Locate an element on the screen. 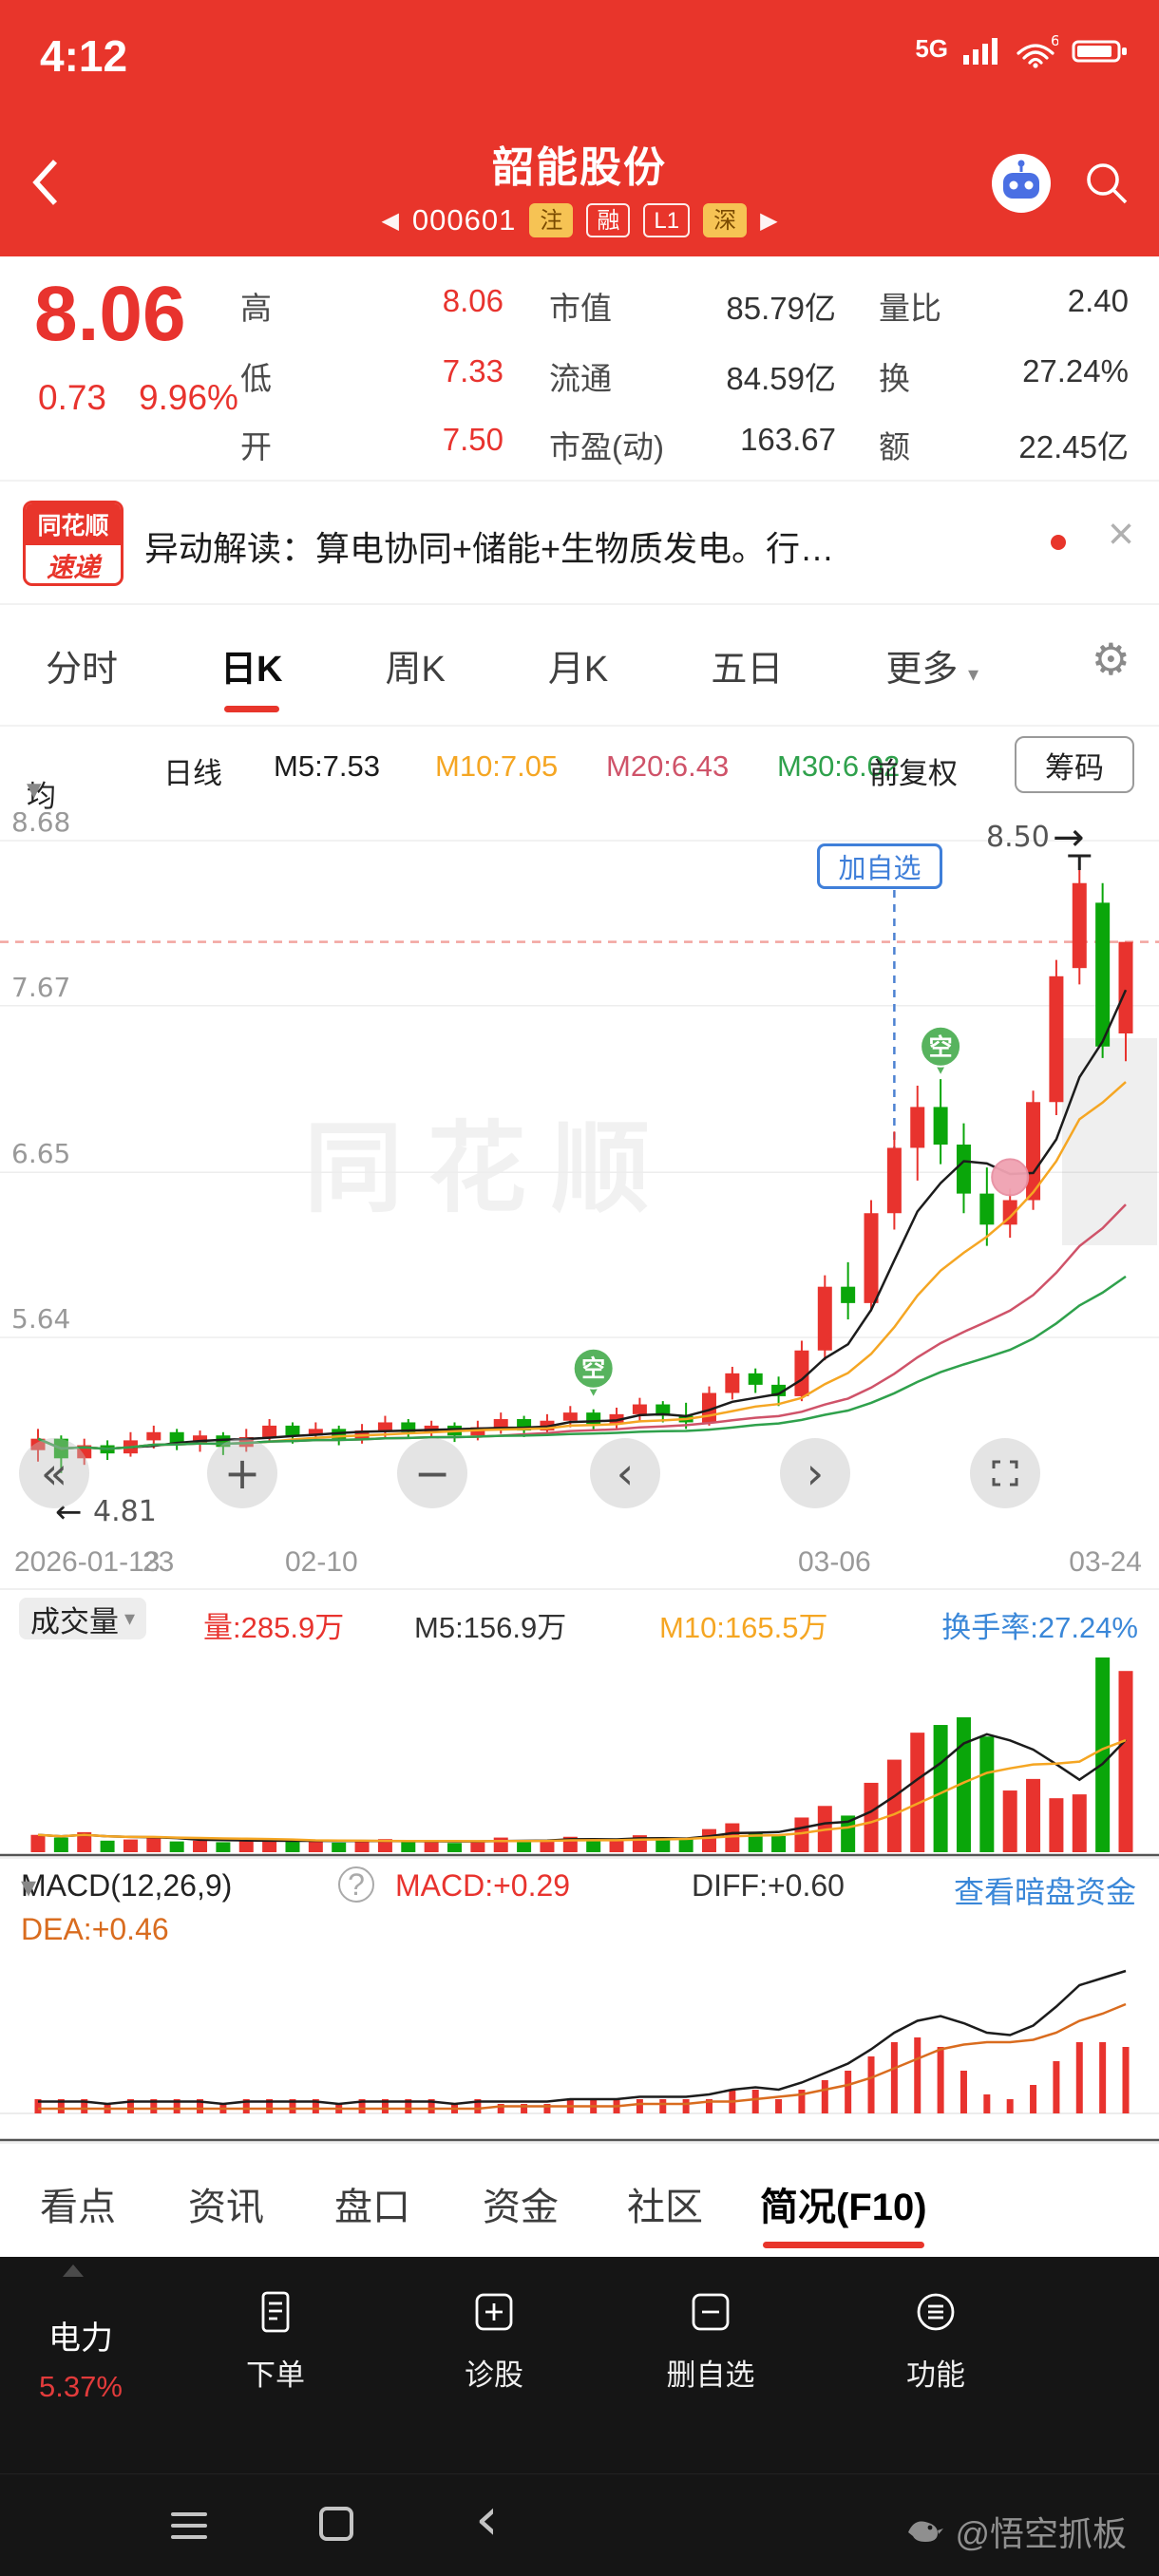 This screenshot has width=1159, height=2576. macd-value: MACD:+0.29 is located at coordinates (483, 1885).